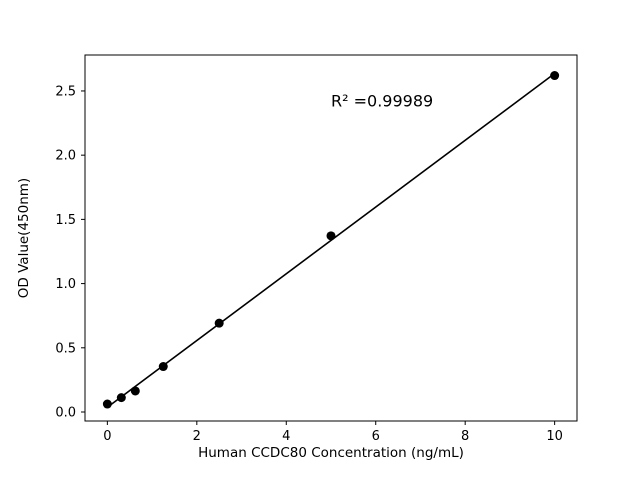 This screenshot has height=480, width=640. Describe the element at coordinates (65, 413) in the screenshot. I see `y-tick-label: 0.0` at that location.